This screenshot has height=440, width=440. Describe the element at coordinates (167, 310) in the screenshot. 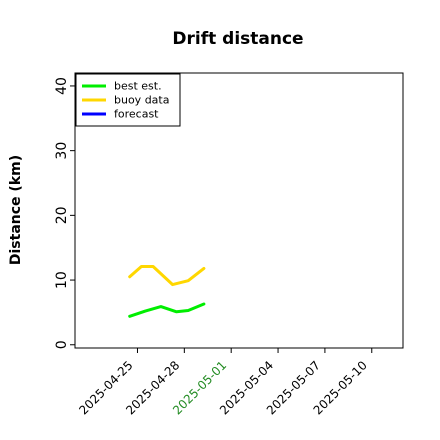

I see `series-line-best-est` at that location.